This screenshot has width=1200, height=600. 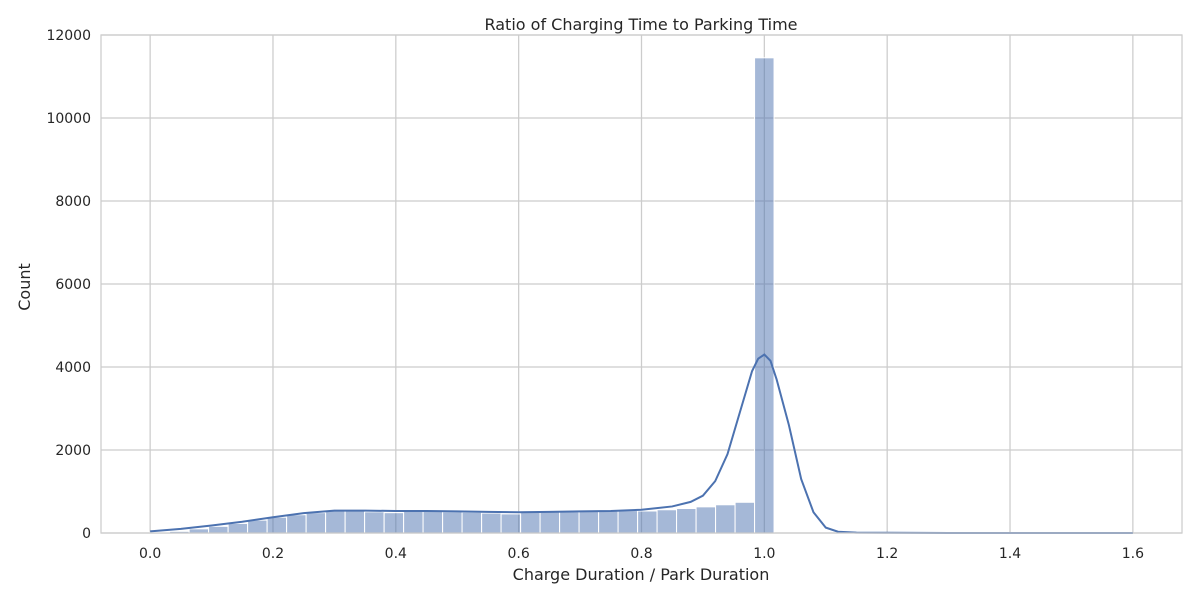 I want to click on y-tick-label: 6000, so click(x=73, y=285).